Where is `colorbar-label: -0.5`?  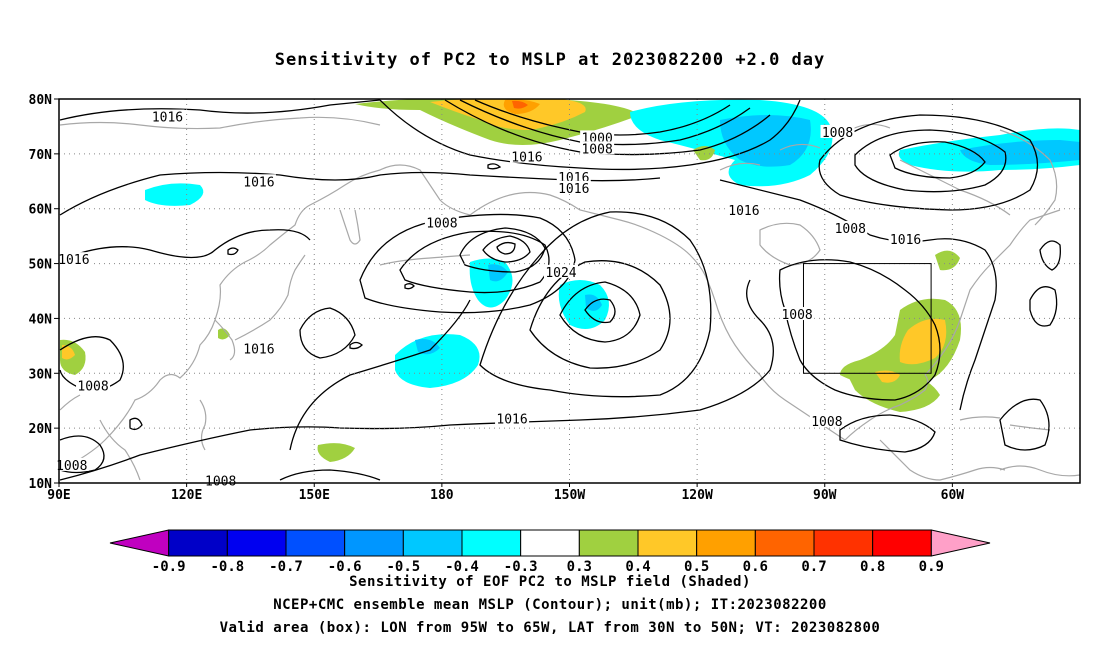
colorbar-label: -0.5 is located at coordinates (403, 567).